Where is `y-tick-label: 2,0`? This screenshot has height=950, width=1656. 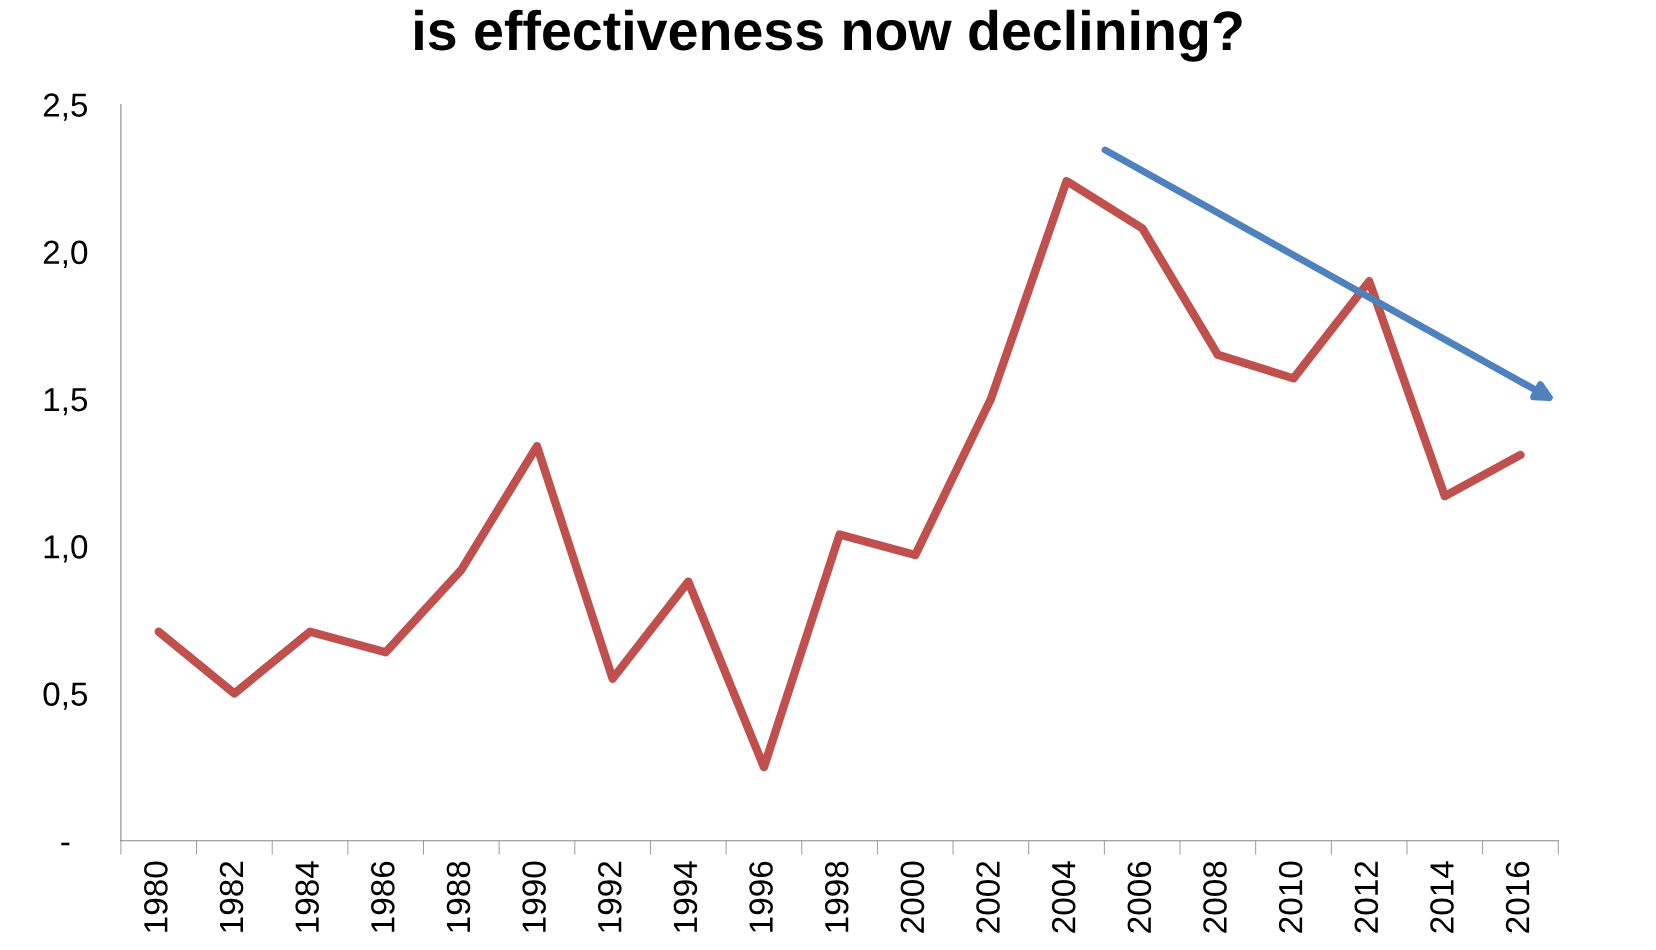
y-tick-label: 2,0 is located at coordinates (65, 254).